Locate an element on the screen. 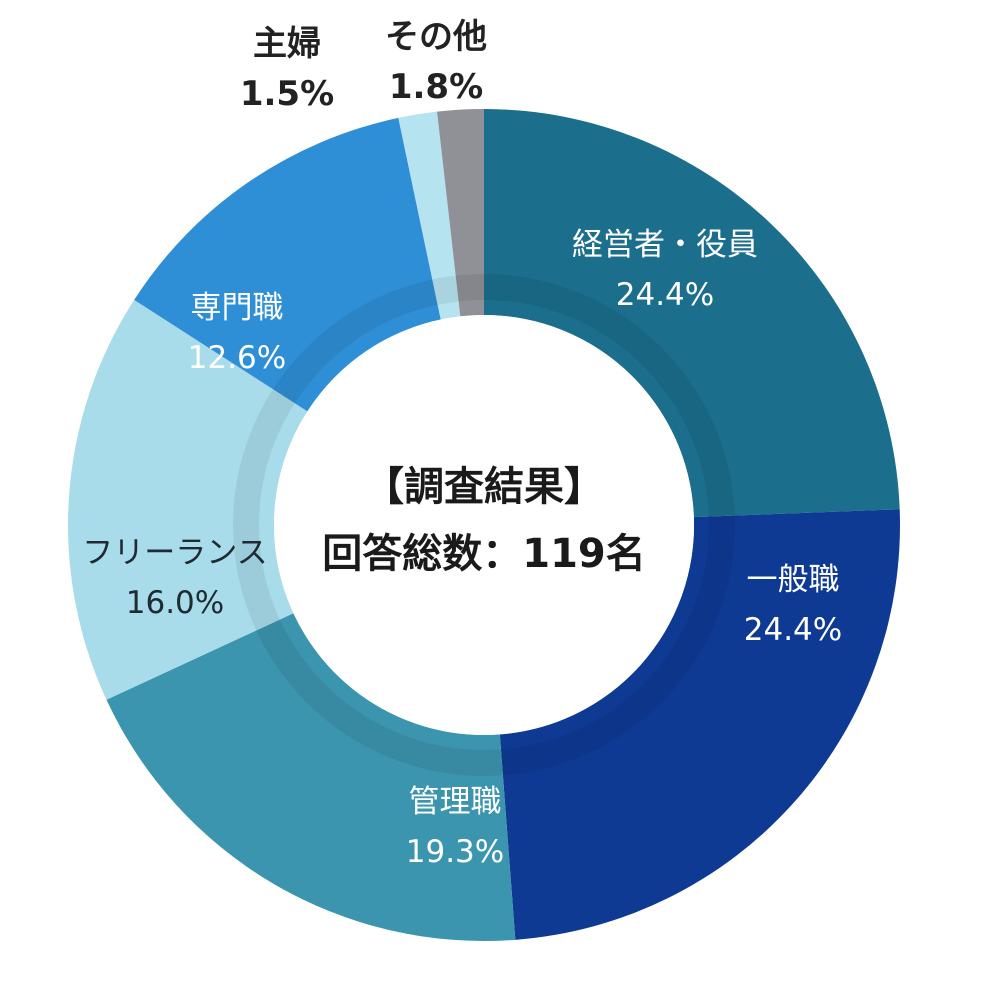 Image resolution: width=1000 pixels, height=1000 pixels. slice-value-label: 16.0% is located at coordinates (175, 603).